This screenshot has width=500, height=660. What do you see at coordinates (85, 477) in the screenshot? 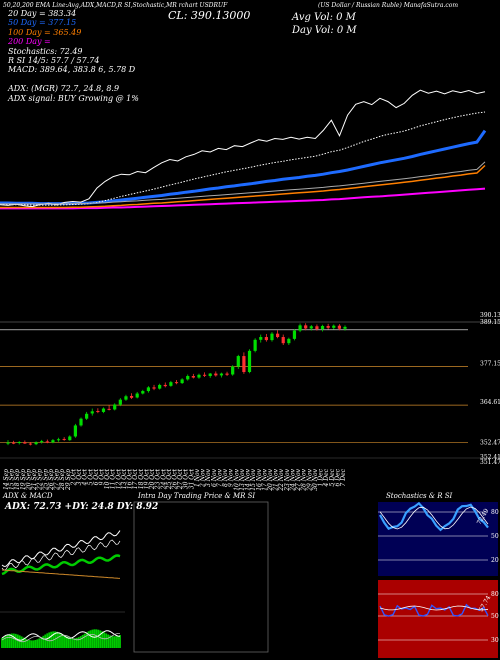
I see `x-axis-label: 4 Oct` at bounding box center [85, 477].